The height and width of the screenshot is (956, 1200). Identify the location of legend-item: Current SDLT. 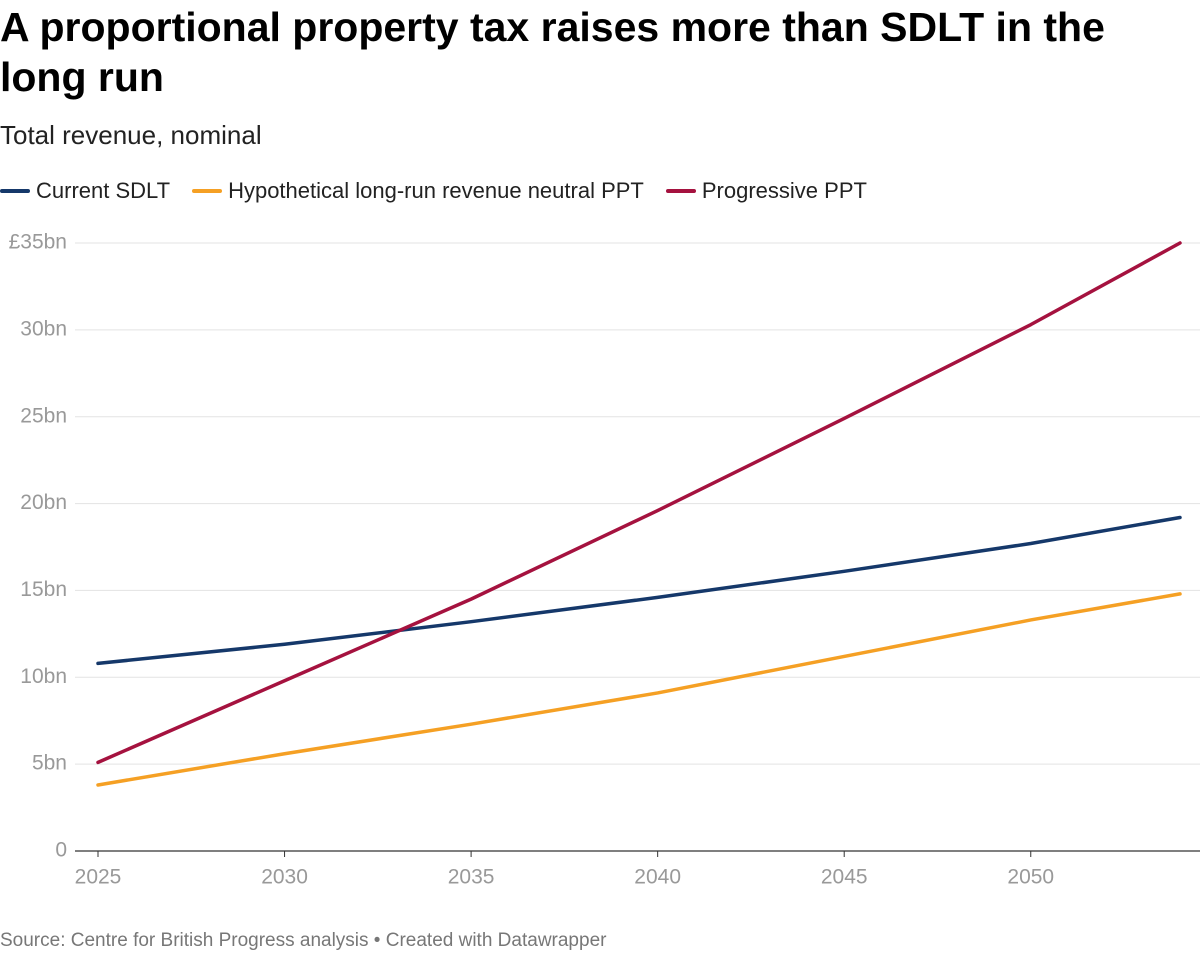
(85, 191).